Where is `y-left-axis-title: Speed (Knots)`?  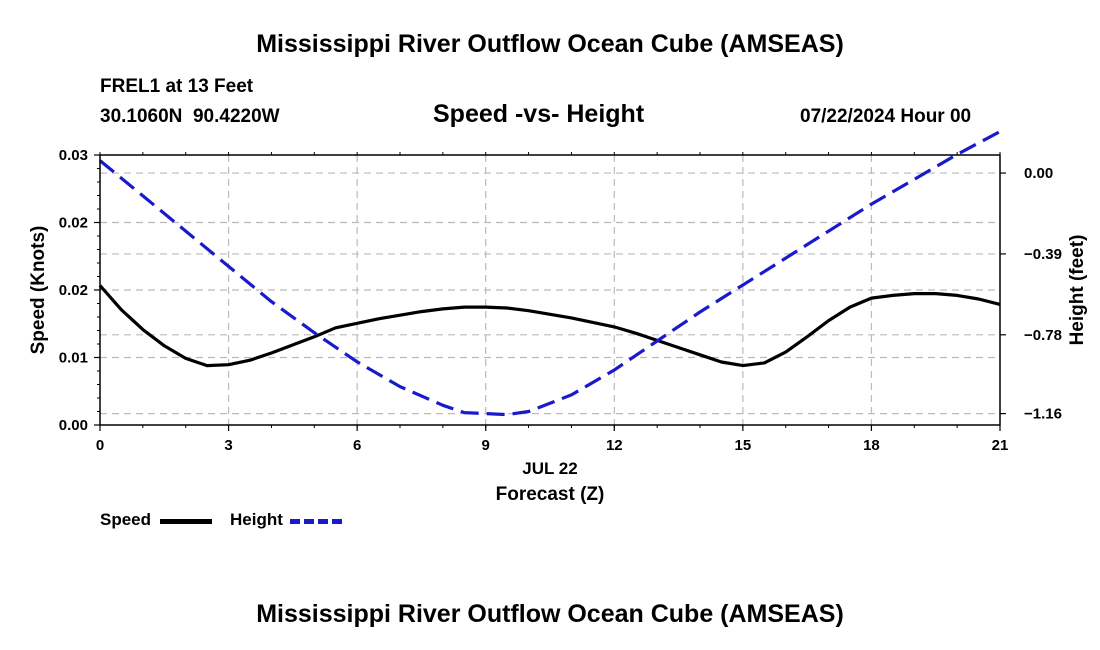 y-left-axis-title: Speed (Knots) is located at coordinates (38, 290).